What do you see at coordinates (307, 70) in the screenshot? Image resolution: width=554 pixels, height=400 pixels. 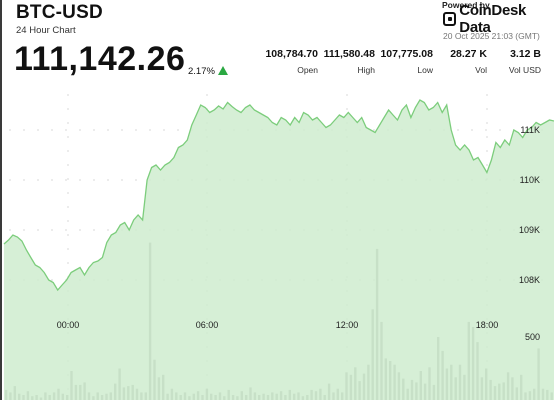 I see `stat-open-label: Open` at bounding box center [307, 70].